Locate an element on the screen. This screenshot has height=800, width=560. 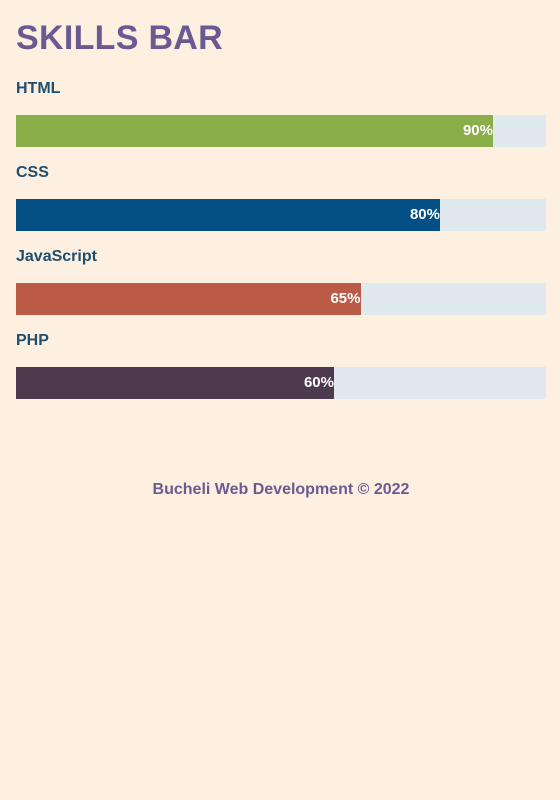
skill-label: HTML is located at coordinates (38, 89).